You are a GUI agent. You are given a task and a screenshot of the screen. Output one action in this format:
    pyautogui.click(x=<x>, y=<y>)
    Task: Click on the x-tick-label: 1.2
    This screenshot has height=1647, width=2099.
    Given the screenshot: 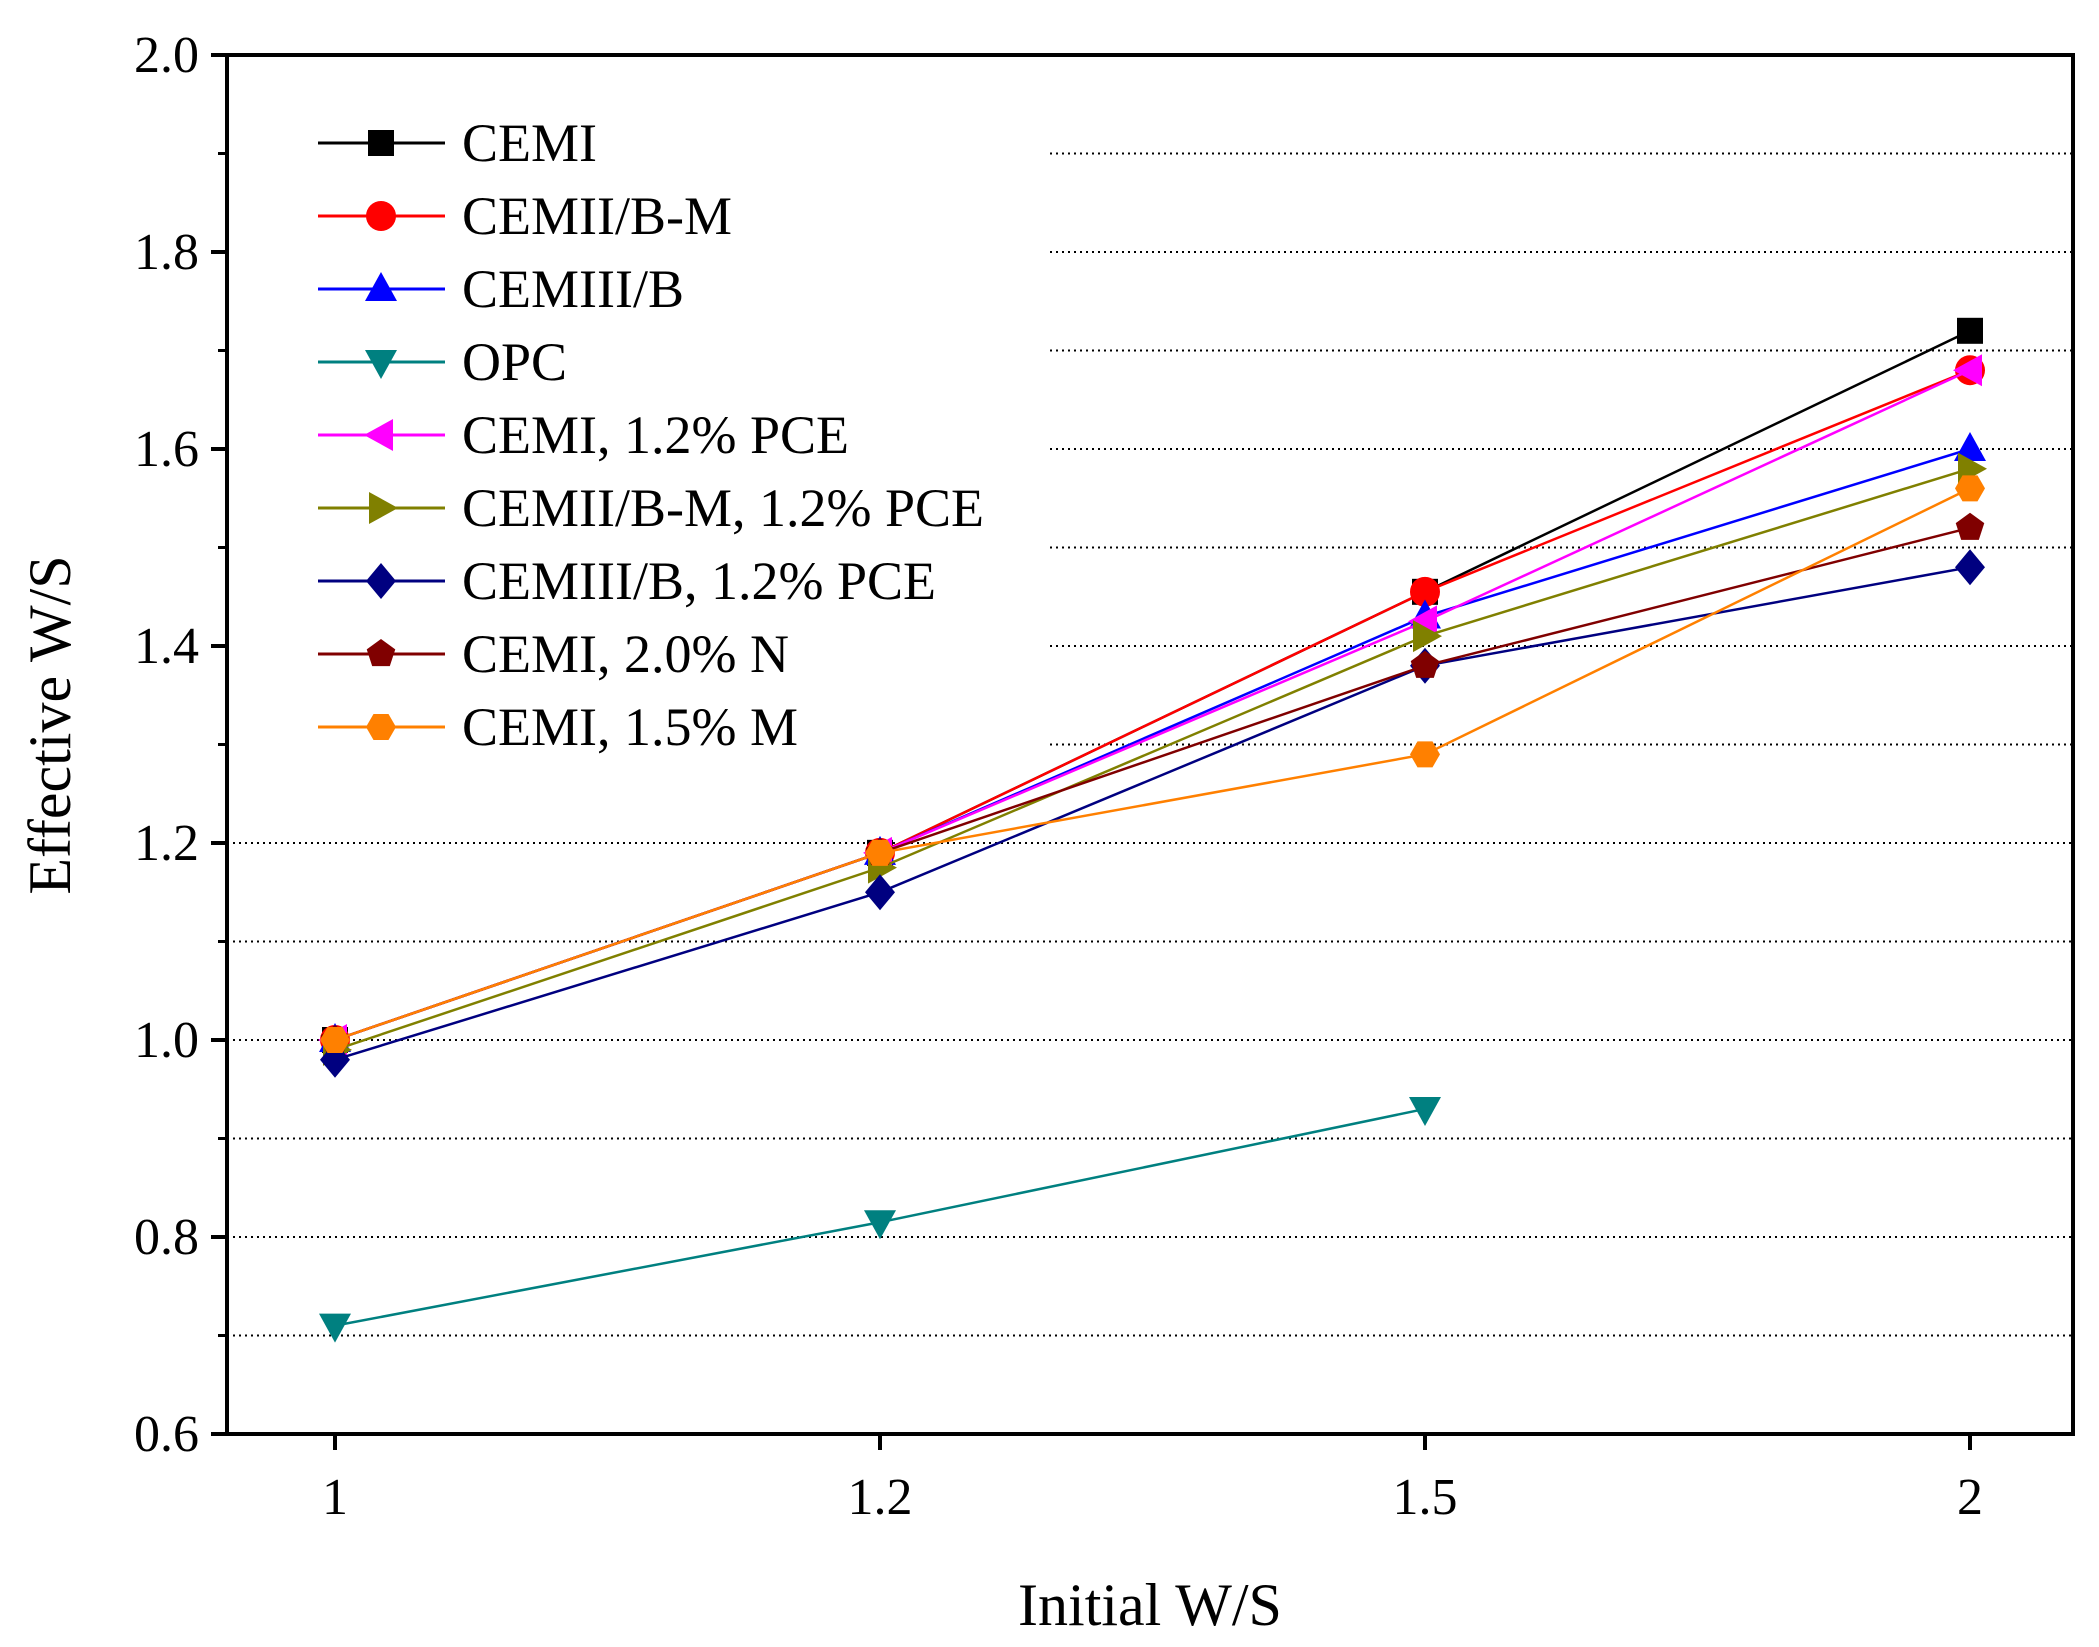 What is the action you would take?
    pyautogui.click(x=880, y=1497)
    